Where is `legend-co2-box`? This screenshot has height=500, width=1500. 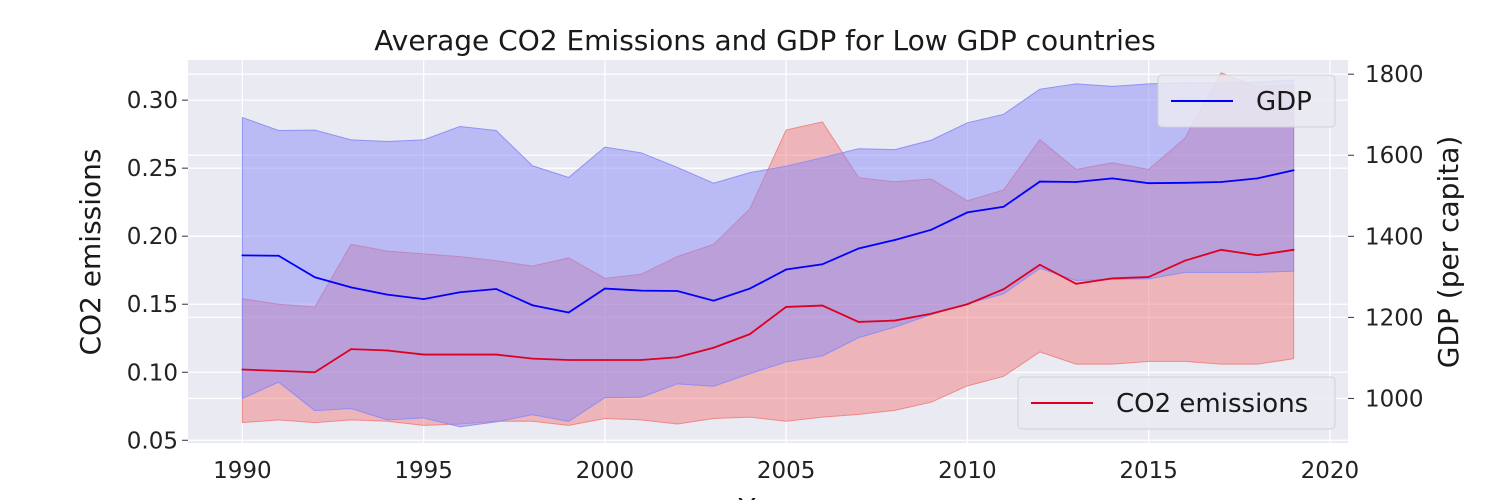 legend-co2-box is located at coordinates (1176, 403).